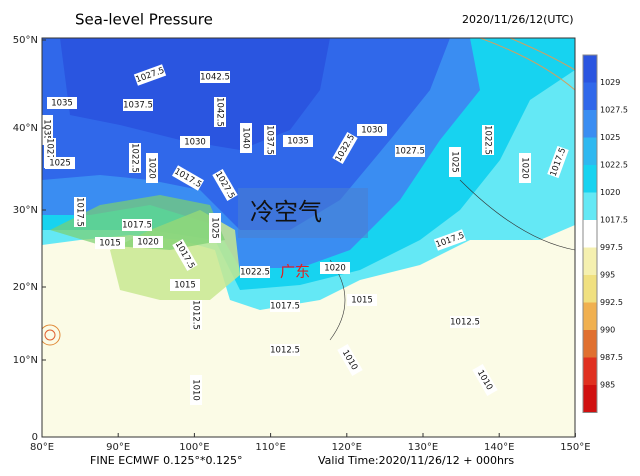 This screenshot has width=640, height=476. I want to click on colorbar-label: 1017.5, so click(614, 220).